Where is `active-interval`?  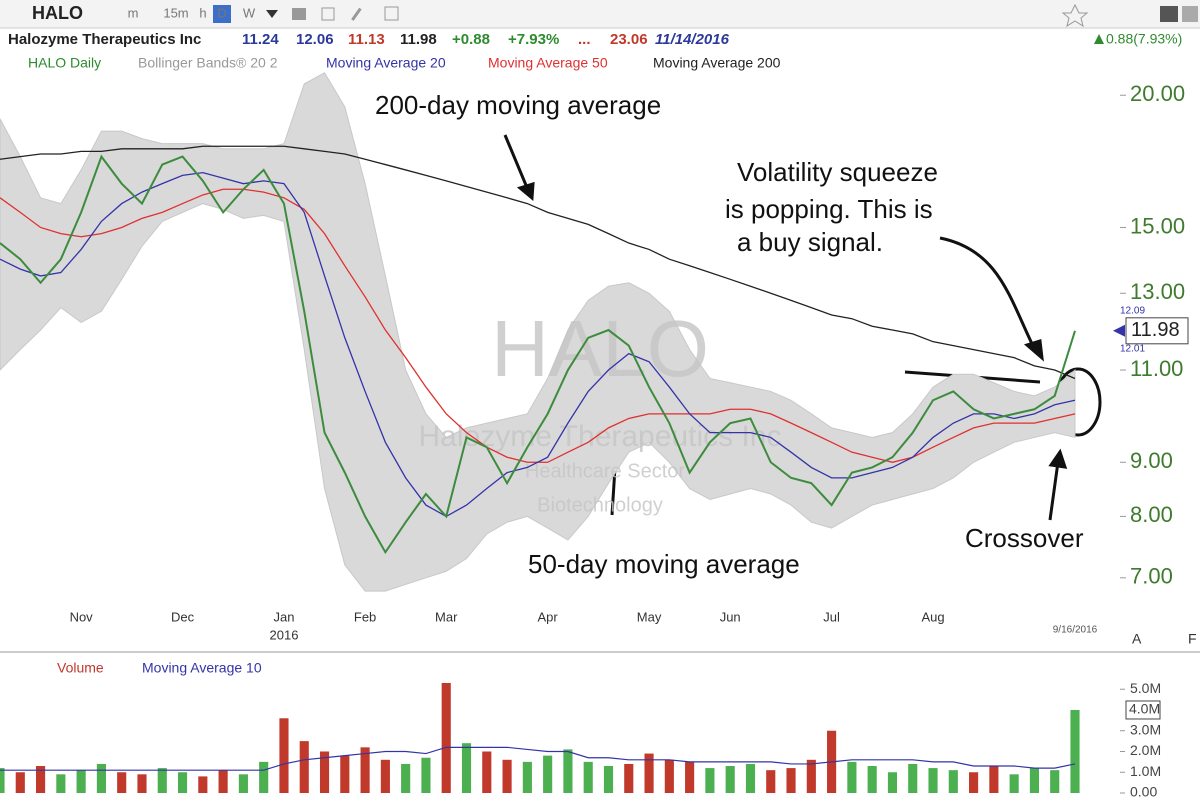 active-interval is located at coordinates (222, 14).